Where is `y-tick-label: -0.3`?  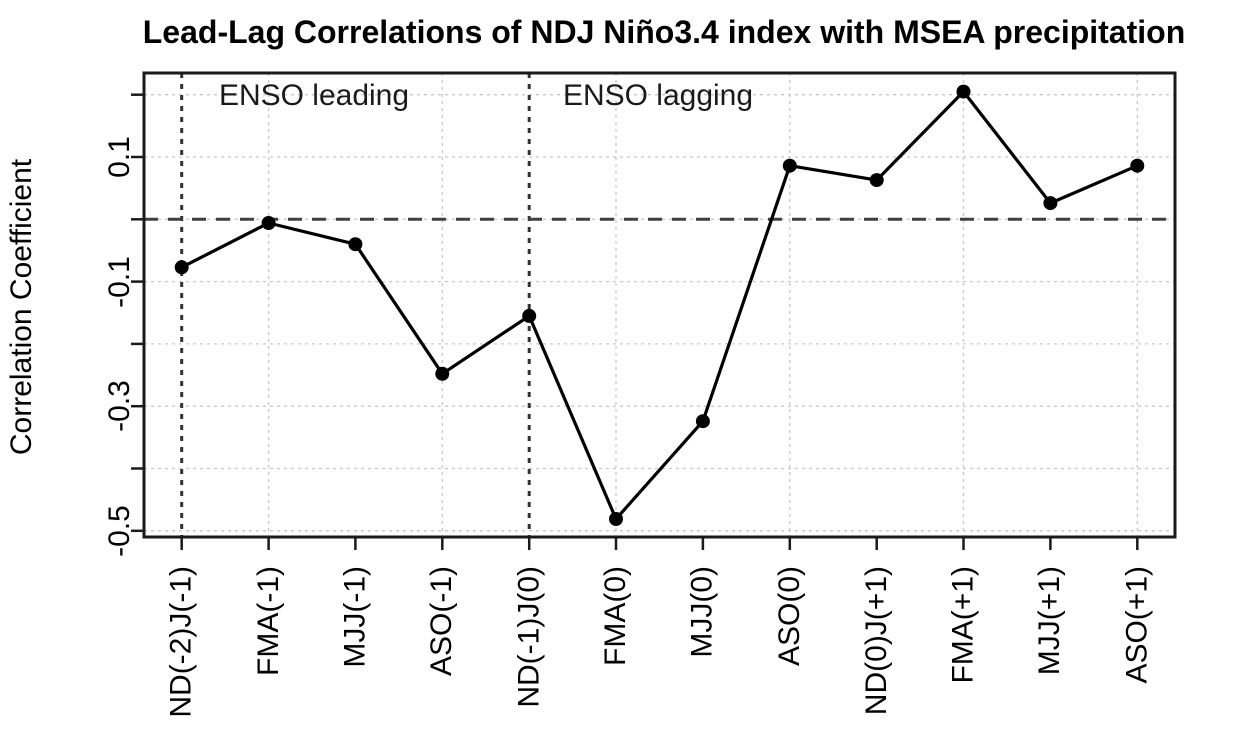
y-tick-label: -0.3 is located at coordinates (119, 406).